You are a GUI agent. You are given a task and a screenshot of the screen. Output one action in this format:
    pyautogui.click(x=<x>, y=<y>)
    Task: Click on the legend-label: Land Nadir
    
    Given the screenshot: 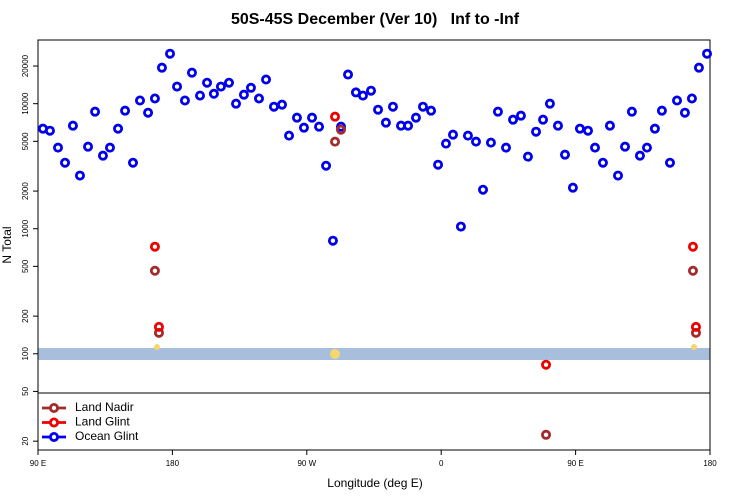 What is the action you would take?
    pyautogui.click(x=104, y=407)
    